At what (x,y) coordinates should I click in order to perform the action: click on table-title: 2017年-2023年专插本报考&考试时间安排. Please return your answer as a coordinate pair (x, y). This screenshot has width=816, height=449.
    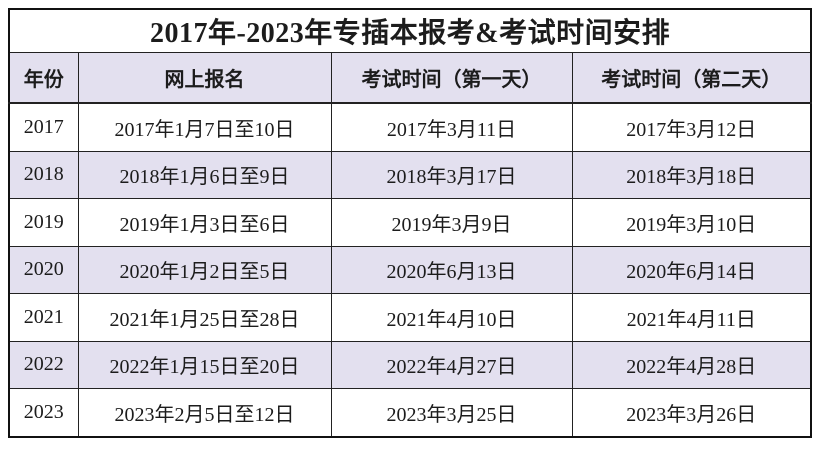
    Looking at the image, I should click on (410, 30).